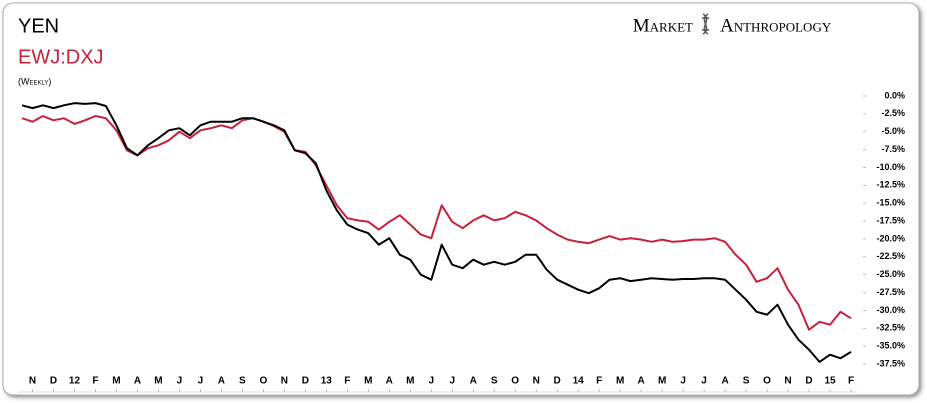  I want to click on y-tick-label: -20.0%, so click(890, 238).